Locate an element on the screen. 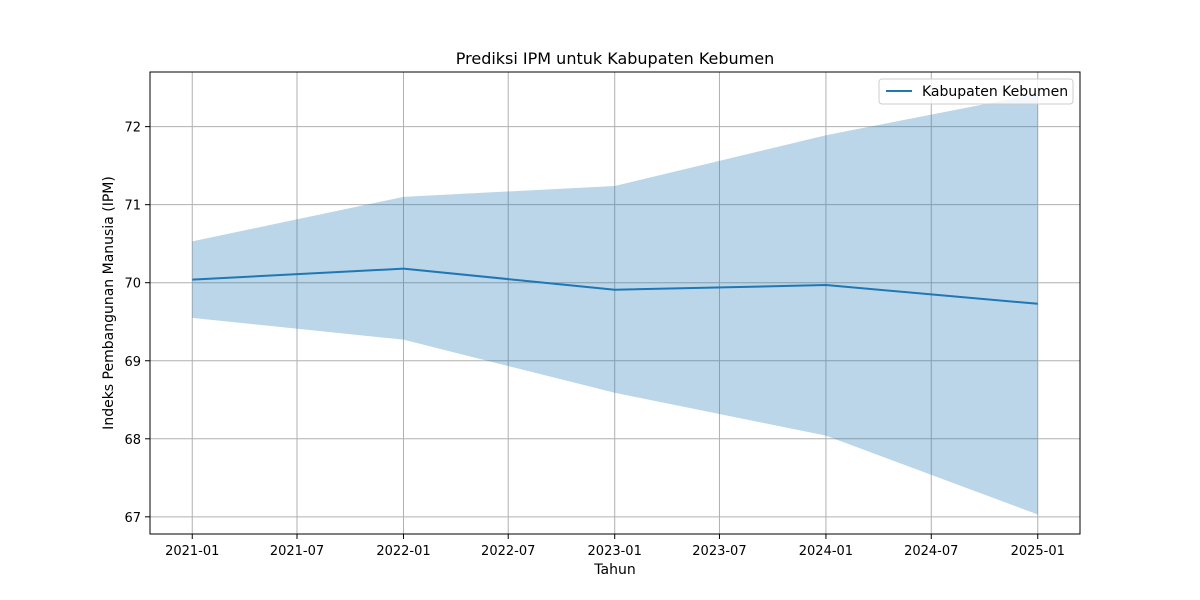  x-tick-label: 2023-01 is located at coordinates (615, 551).